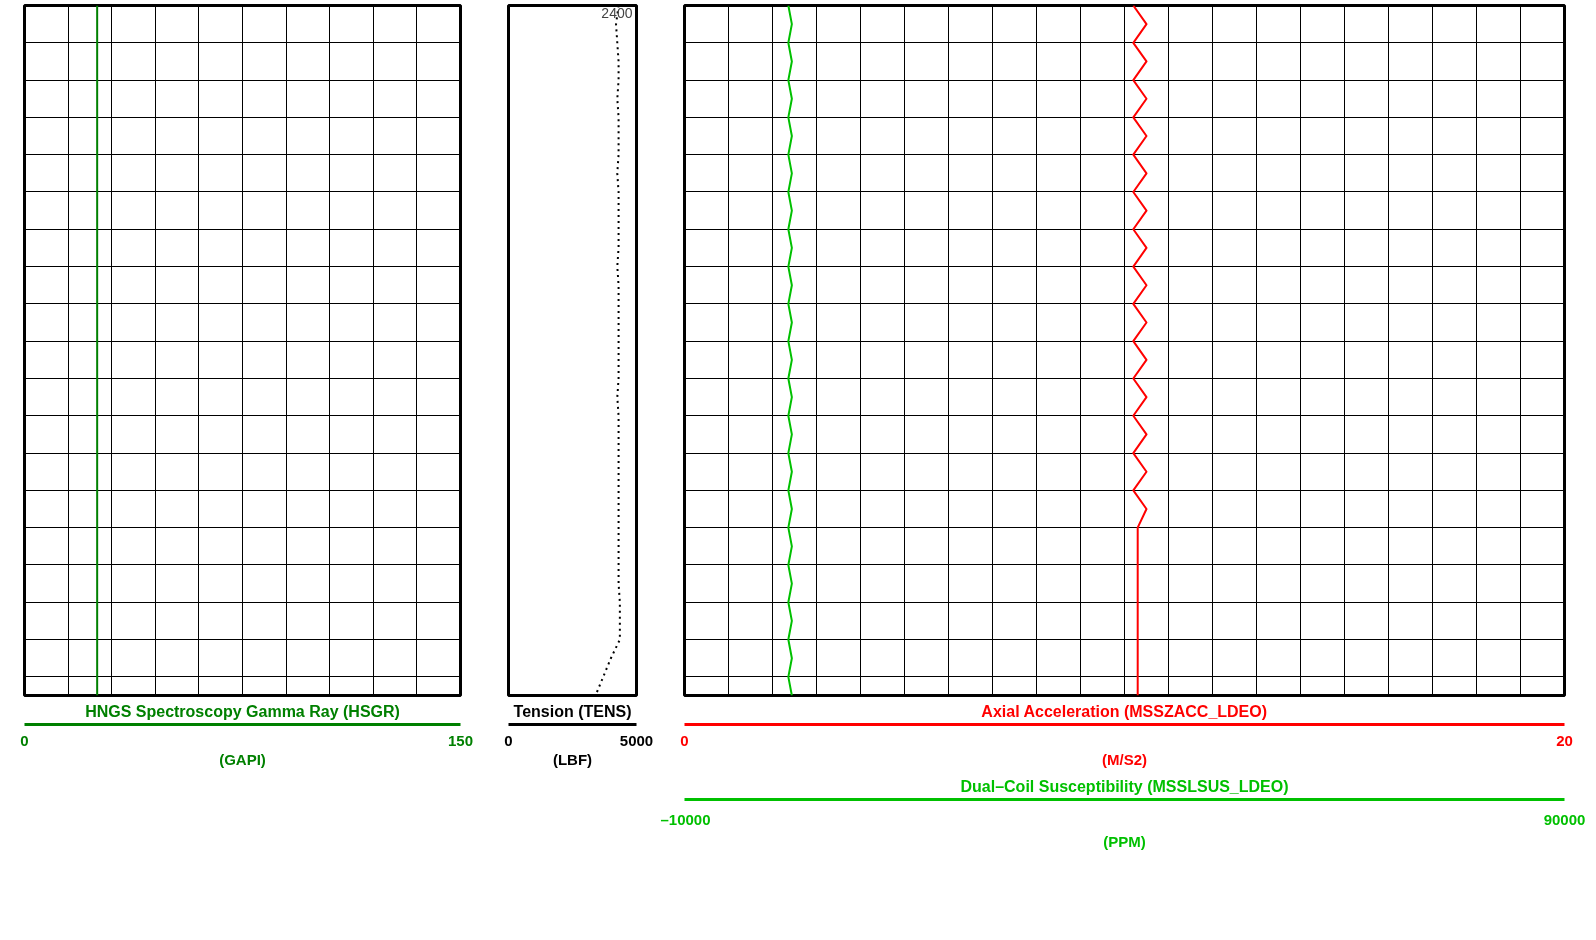  I want to click on x-tick-label: 150, so click(460, 740).